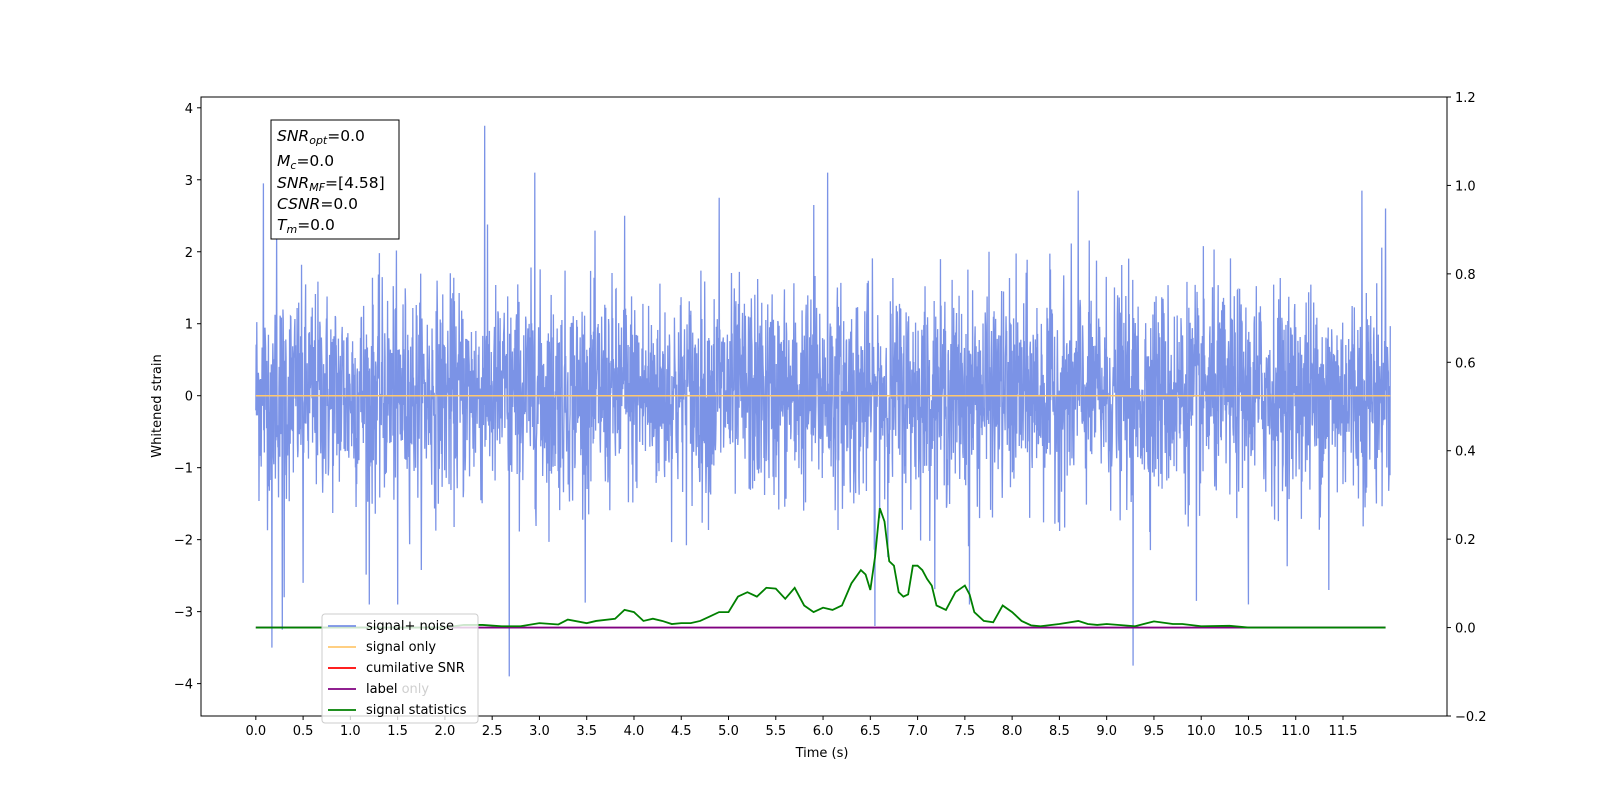 The height and width of the screenshot is (800, 1600). Describe the element at coordinates (728, 731) in the screenshot. I see `x-tick-label: 5.0` at that location.